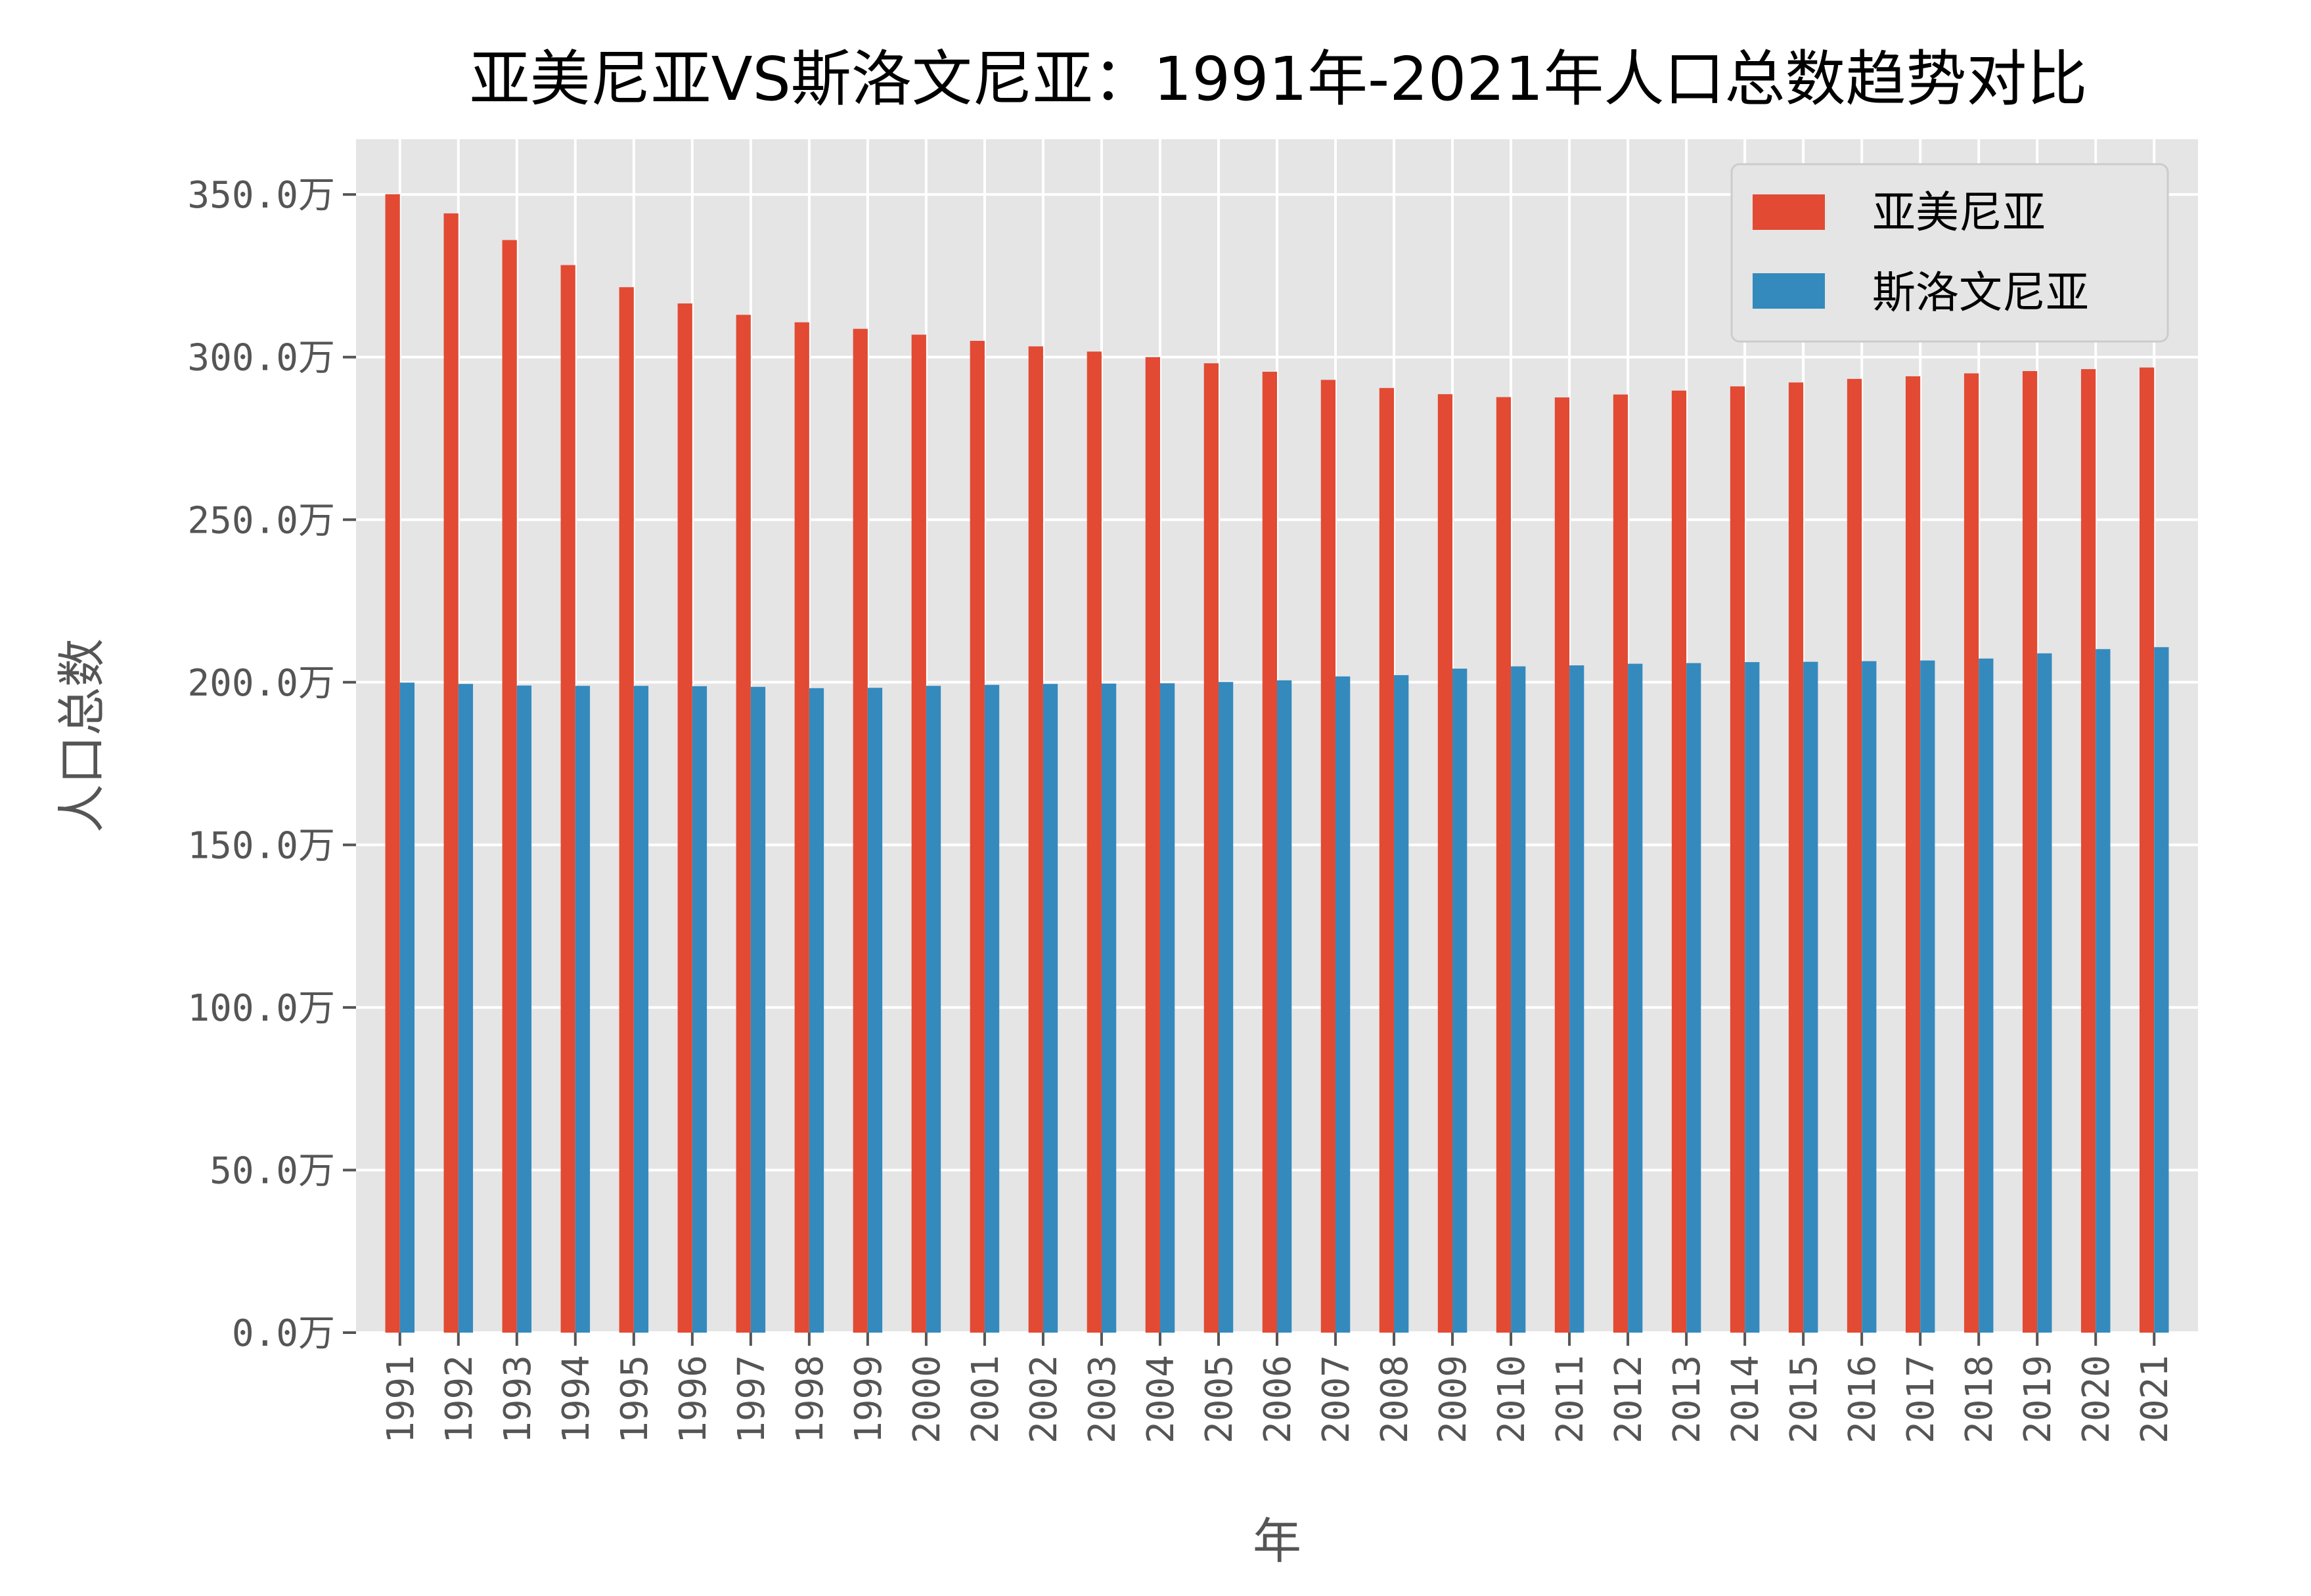  I want to click on chart-title: 亚美尼亚VS斯洛文尼亚：1991年-2021年人口总数趋势对比, so click(1279, 79).